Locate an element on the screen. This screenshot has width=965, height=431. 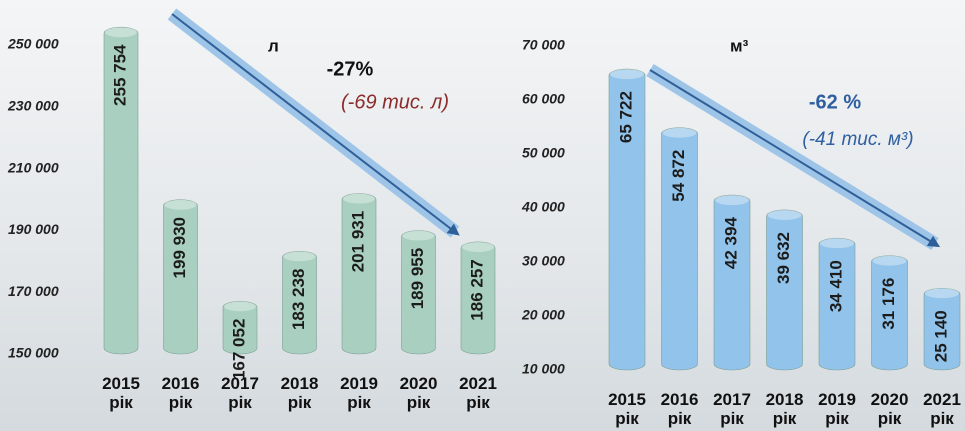
value-label: 65 722 is located at coordinates (625, 117).